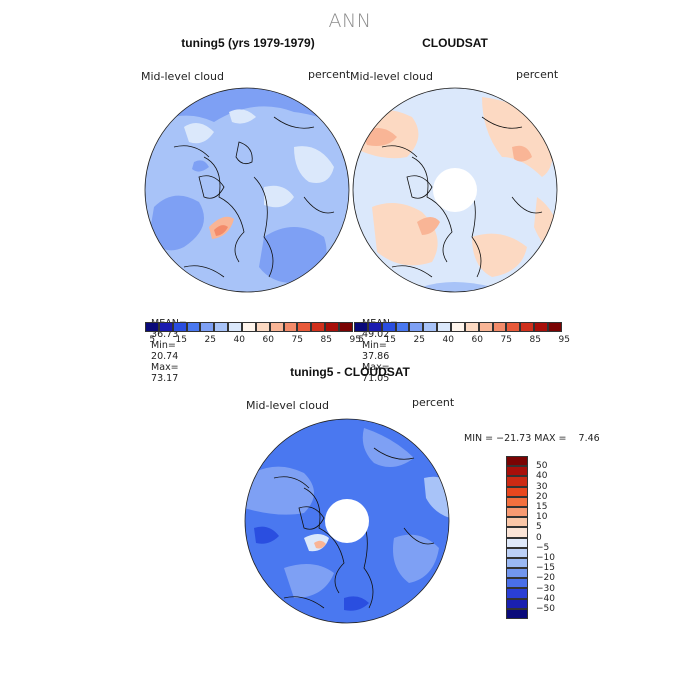 The image size is (700, 700). I want to click on diff-panel-polar-map, so click(347, 521).